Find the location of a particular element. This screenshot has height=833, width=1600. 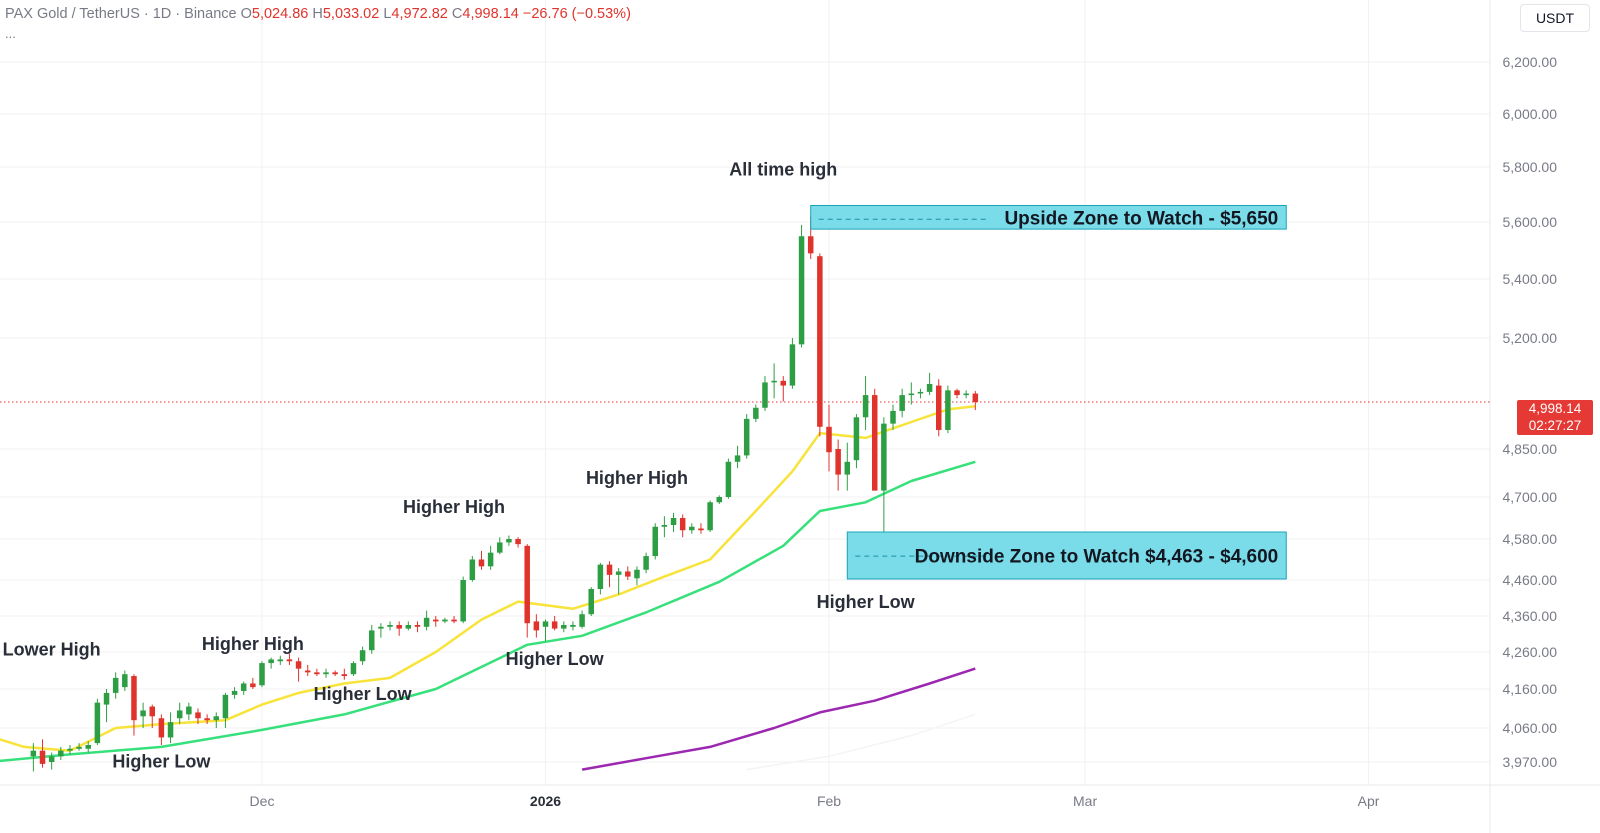

upside-zone: Upside Zone to Watch - $5,650 is located at coordinates (1048, 217).